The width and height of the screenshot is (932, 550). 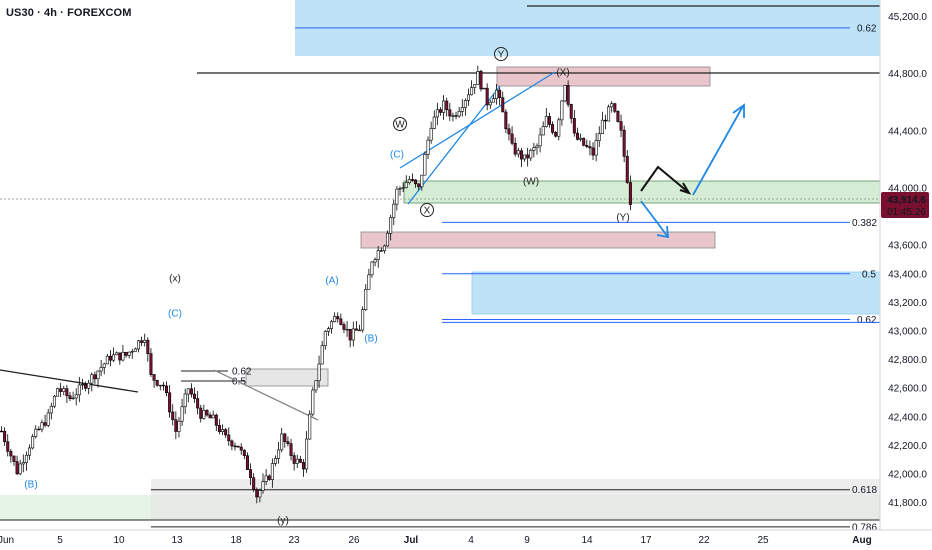 What do you see at coordinates (531, 182) in the screenshot?
I see `wave-label-4: (W)` at bounding box center [531, 182].